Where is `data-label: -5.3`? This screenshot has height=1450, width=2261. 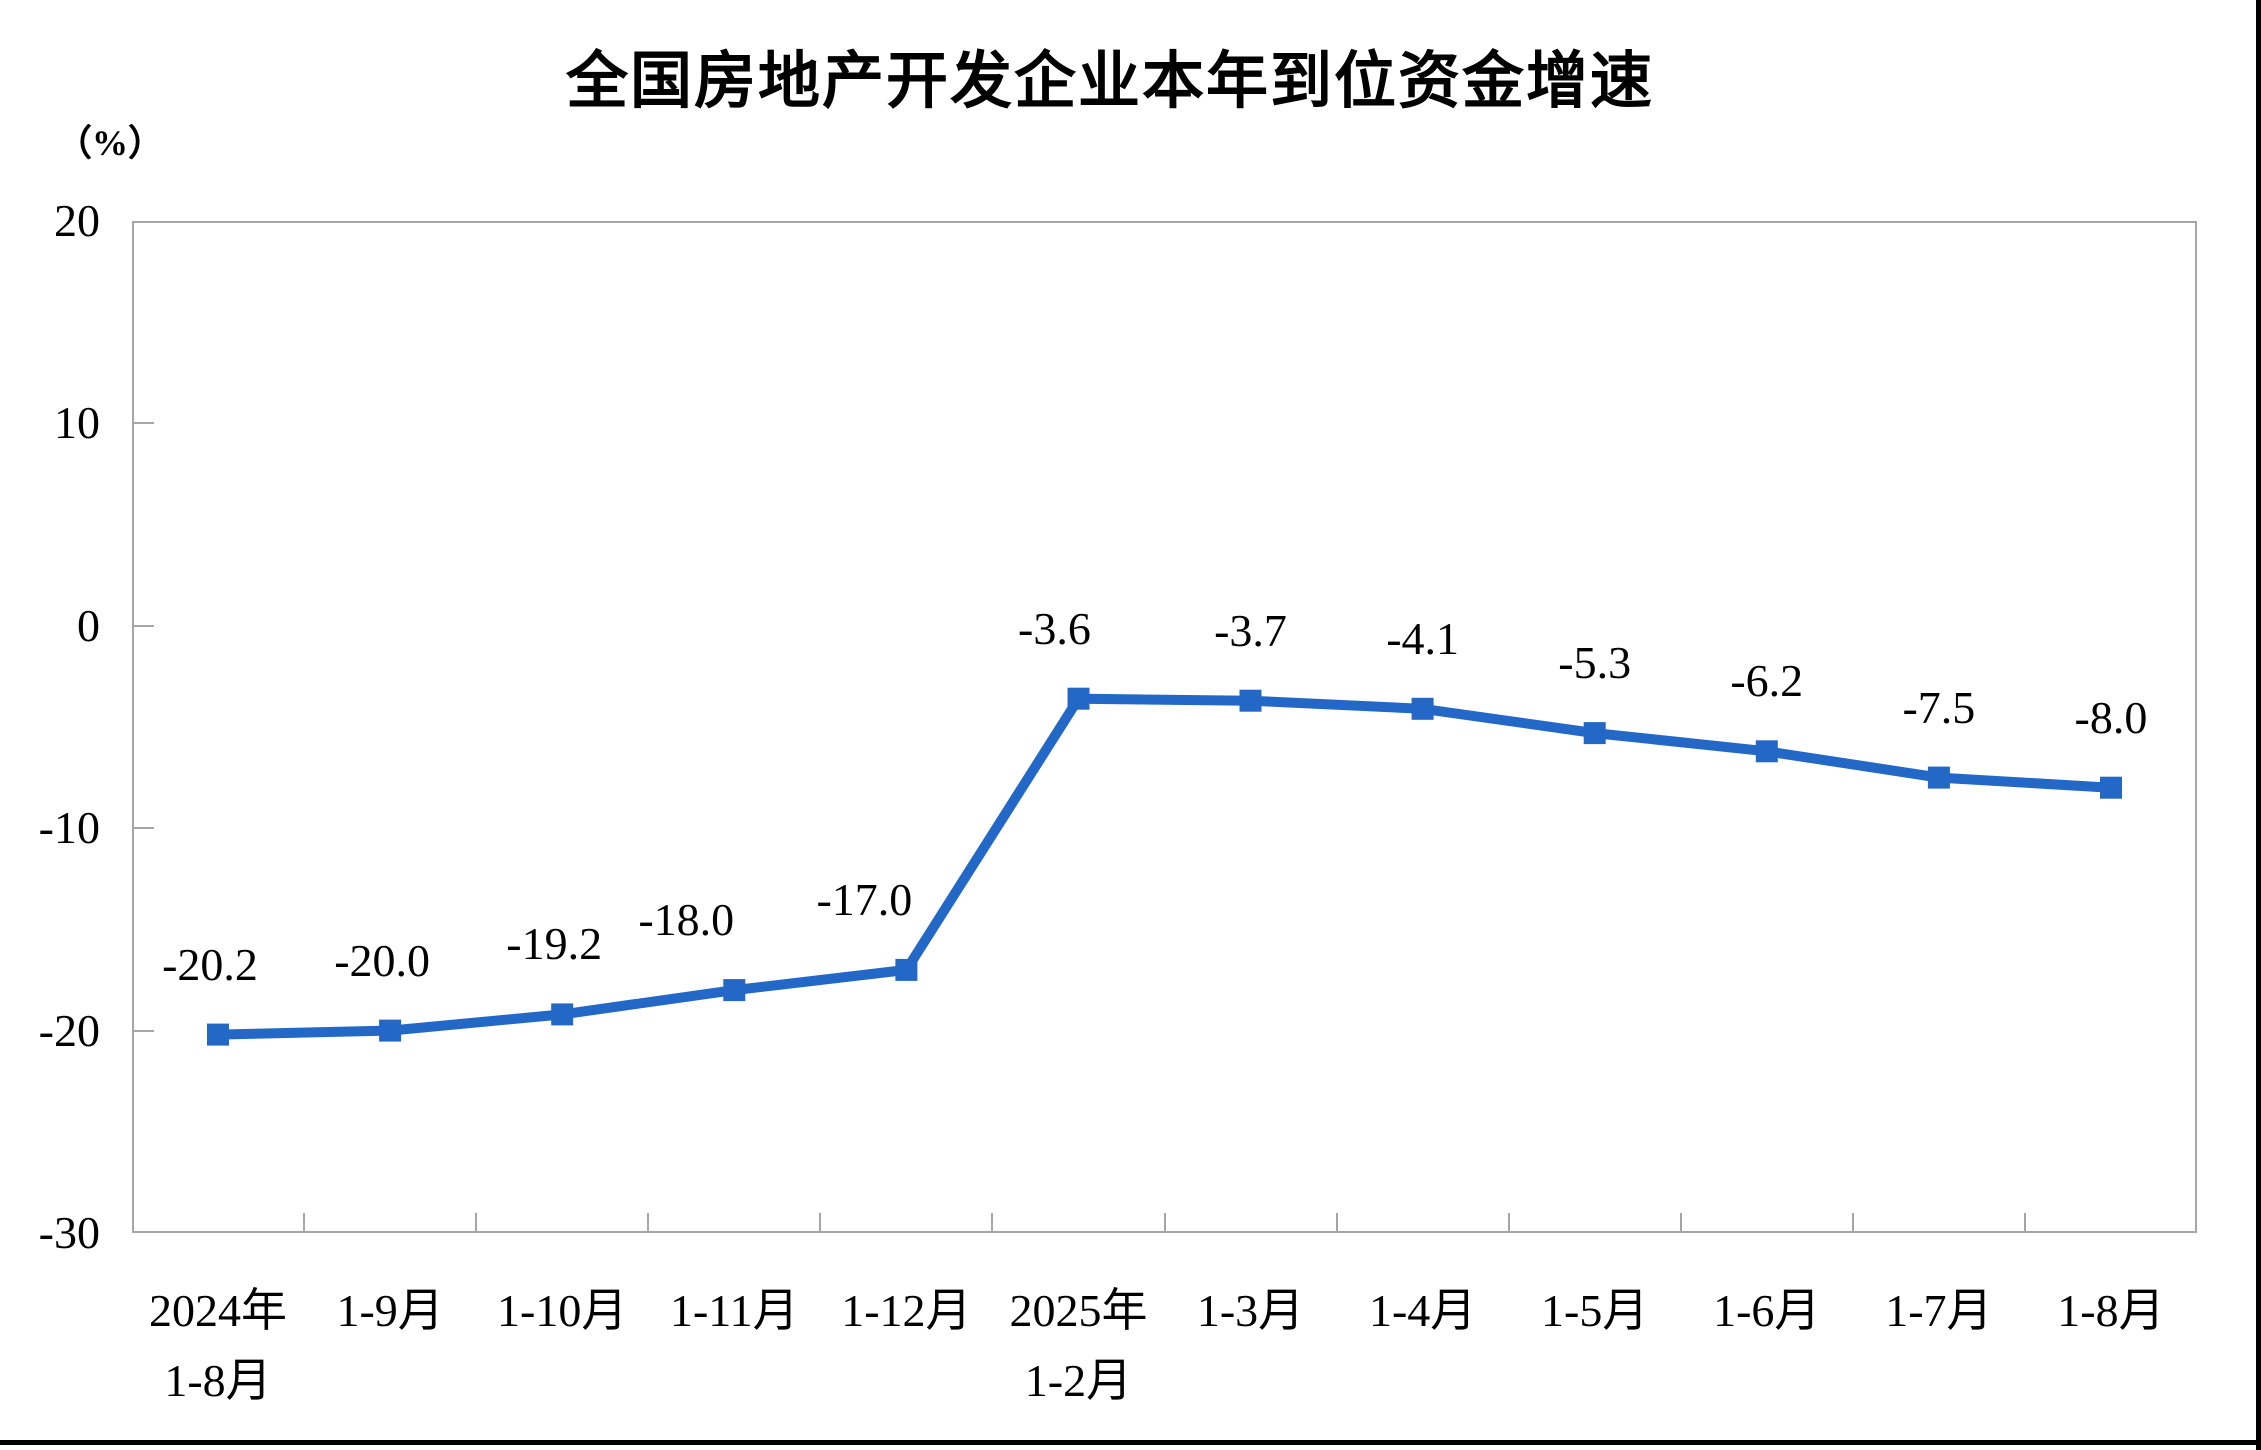 data-label: -5.3 is located at coordinates (1595, 663).